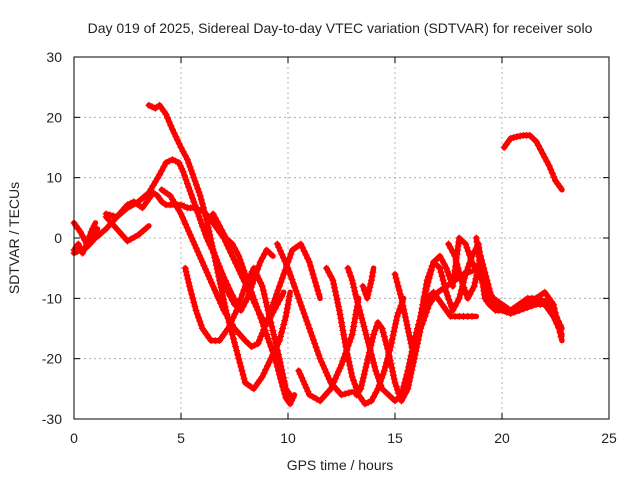 This screenshot has height=480, width=640. What do you see at coordinates (502, 438) in the screenshot?
I see `x-tick-label: 20` at bounding box center [502, 438].